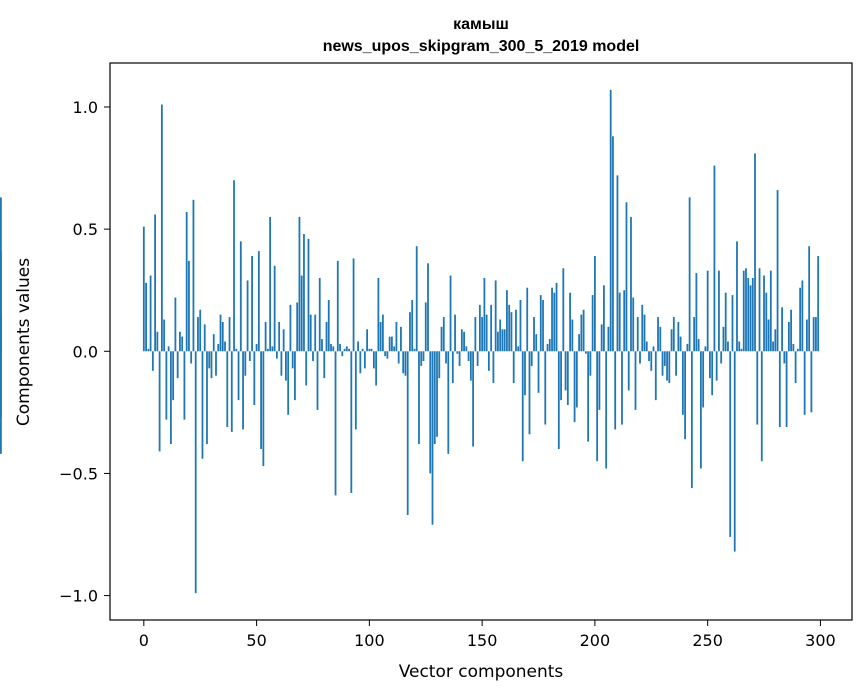 The height and width of the screenshot is (696, 867). What do you see at coordinates (84, 352) in the screenshot?
I see `y-axis-ticks: −1.0 −0.5 0.0 0.5 1.0` at bounding box center [84, 352].